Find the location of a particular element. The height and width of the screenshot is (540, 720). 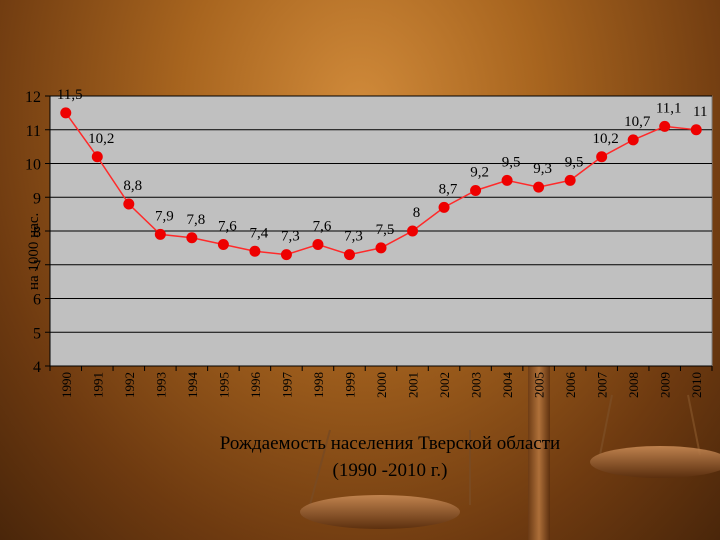

x-tick-label: 1998 is located at coordinates (318, 385).